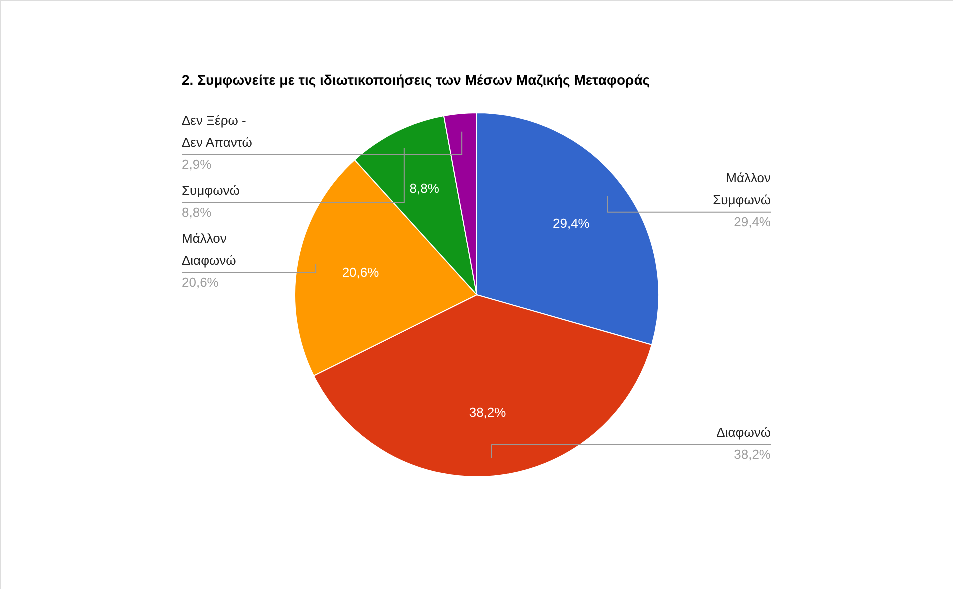  Describe the element at coordinates (211, 190) in the screenshot. I see `slice-label: Συμφωνώ` at that location.